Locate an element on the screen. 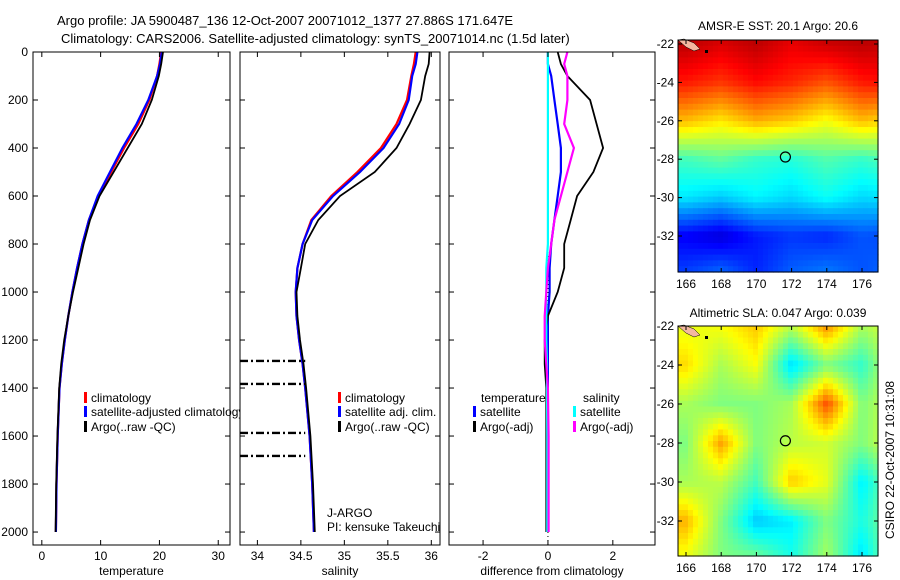  x-tick-label: 174 is located at coordinates (827, 284).